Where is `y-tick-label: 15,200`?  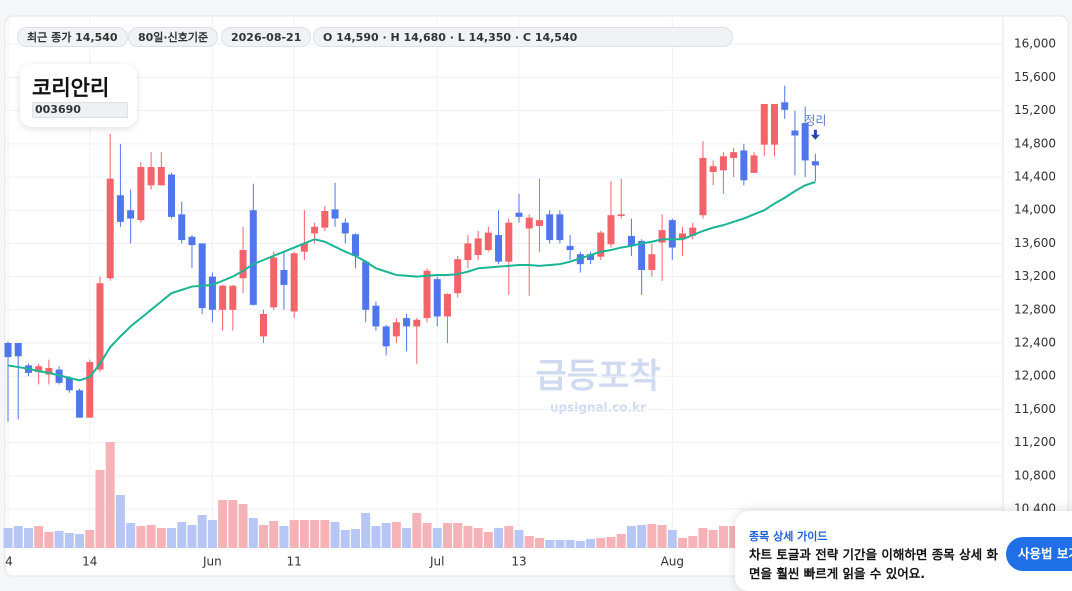 y-tick-label: 15,200 is located at coordinates (1035, 110).